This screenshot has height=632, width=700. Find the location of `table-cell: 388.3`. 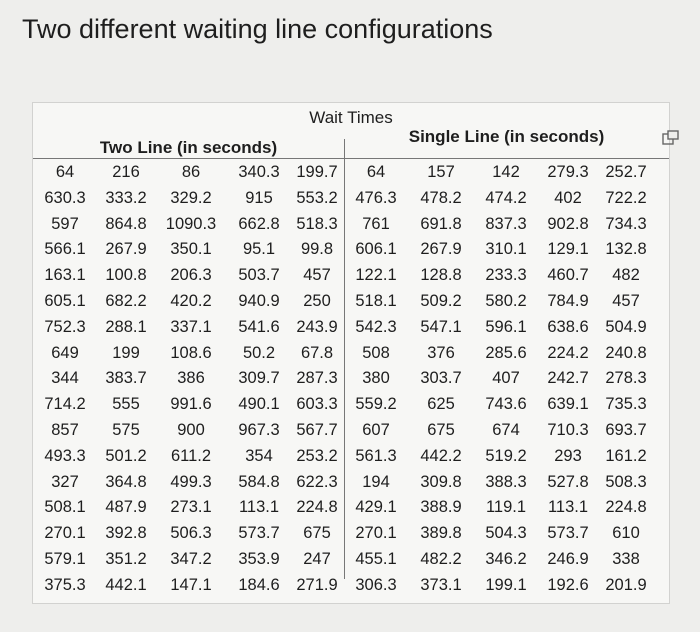

table-cell: 388.3 is located at coordinates (506, 481).